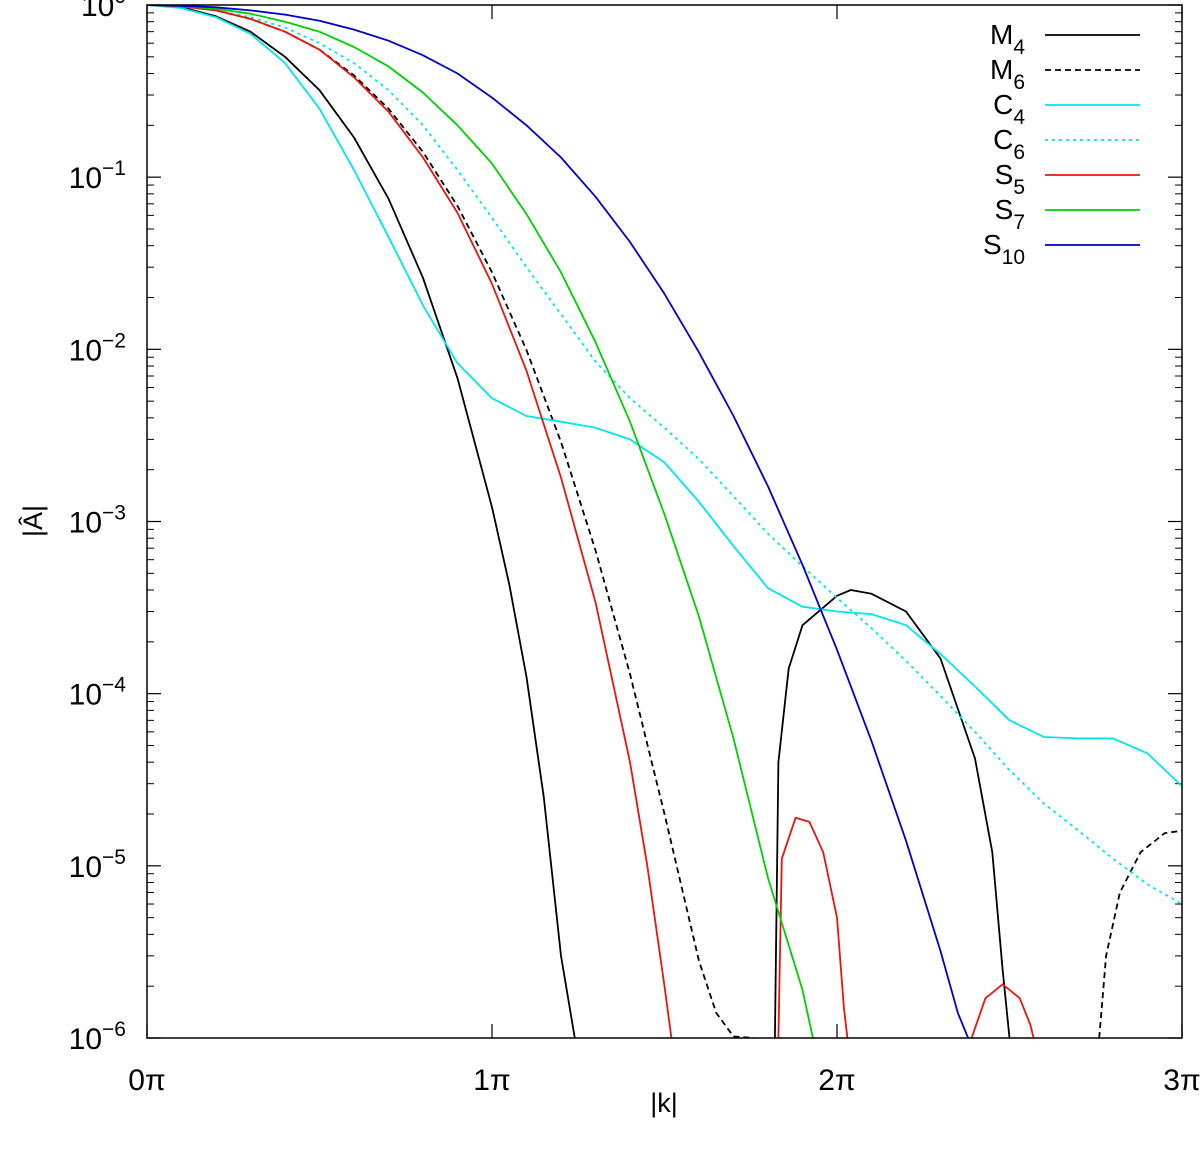 Image resolution: width=1200 pixels, height=1149 pixels. Describe the element at coordinates (97, 176) in the screenshot. I see `y-tick-label: 10⁻¹` at that location.